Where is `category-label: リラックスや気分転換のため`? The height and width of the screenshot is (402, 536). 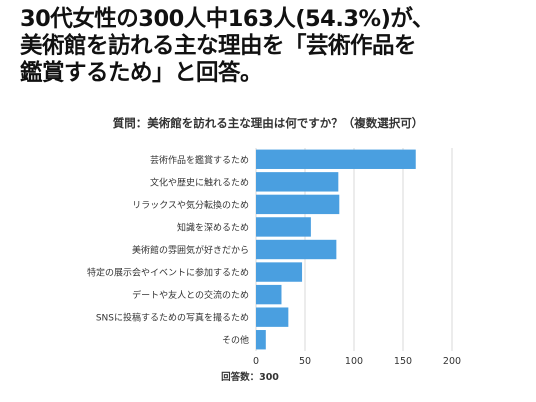 category-label: リラックスや気分転換のため is located at coordinates (190, 205).